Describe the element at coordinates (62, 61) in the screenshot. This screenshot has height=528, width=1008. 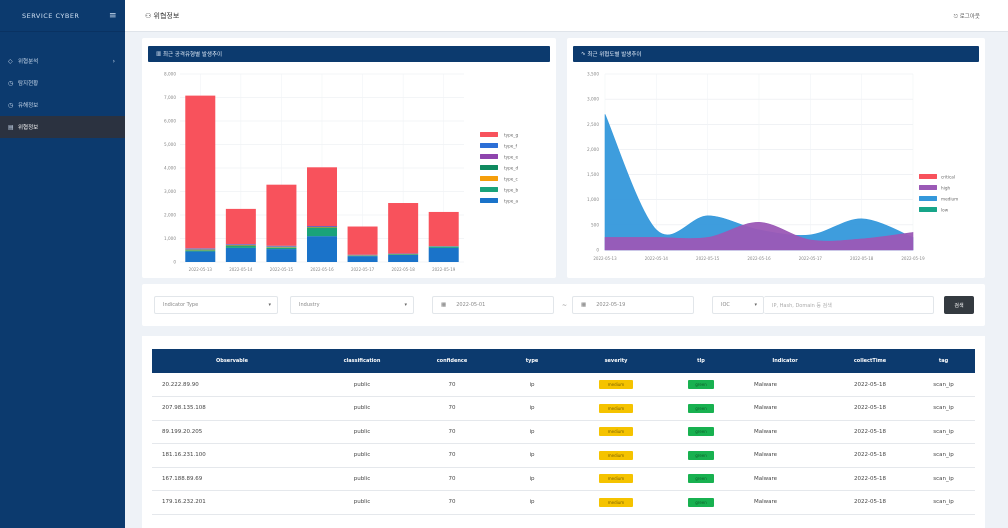
I see `sidebar-item-threat-analysis: ◇ 위협분석 ›` at that location.